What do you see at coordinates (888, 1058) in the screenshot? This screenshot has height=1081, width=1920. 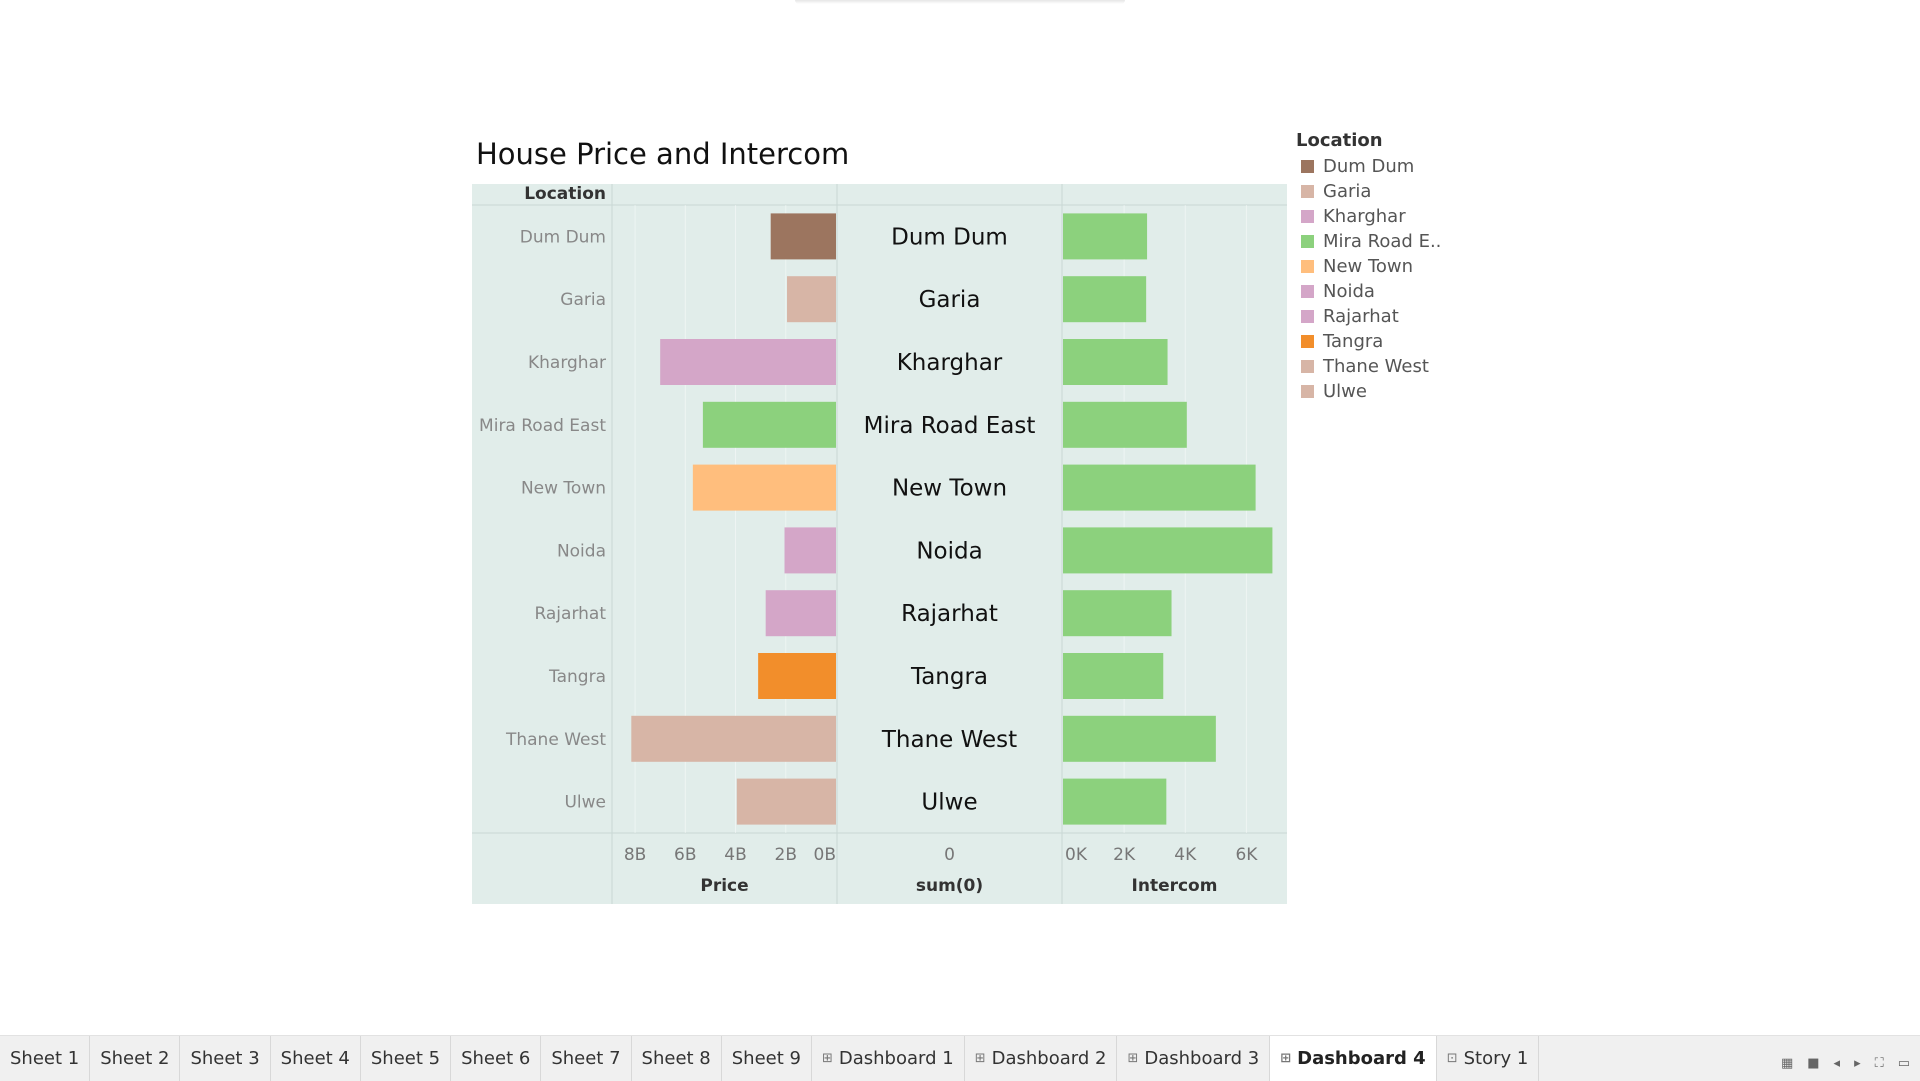 I see `tab-dashboard-1: ⊞ Dashboard 1` at bounding box center [888, 1058].